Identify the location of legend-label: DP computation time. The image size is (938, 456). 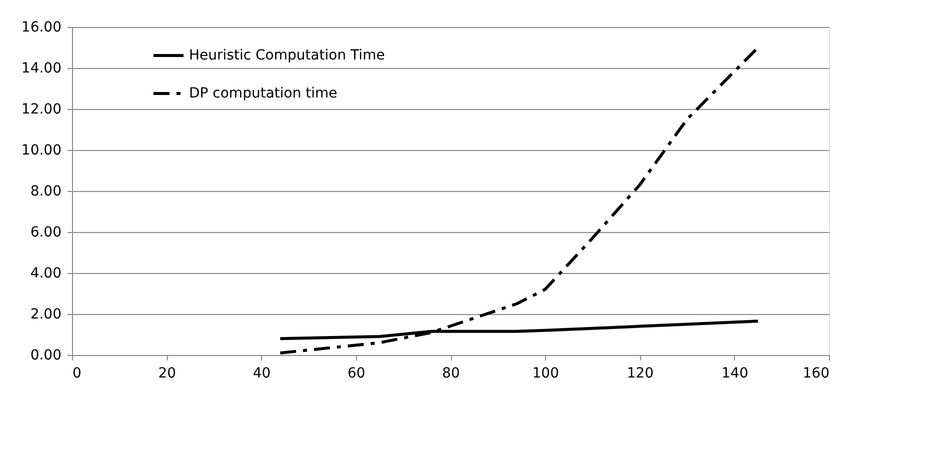
(263, 94).